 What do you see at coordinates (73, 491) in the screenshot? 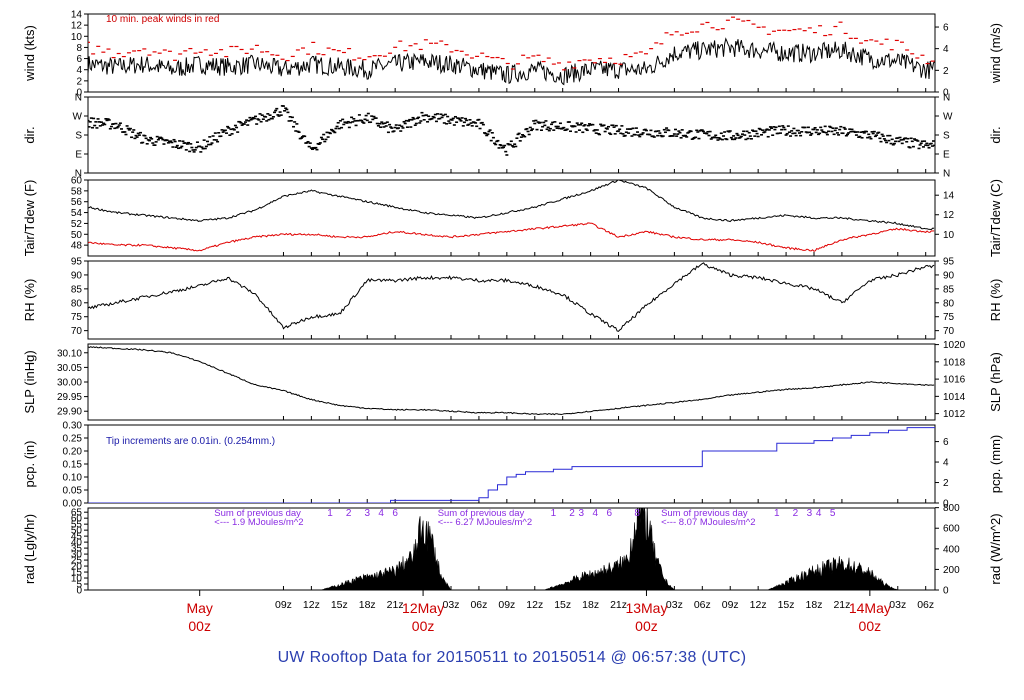
I see `pcp-ytick-label: 0.05` at bounding box center [73, 491].